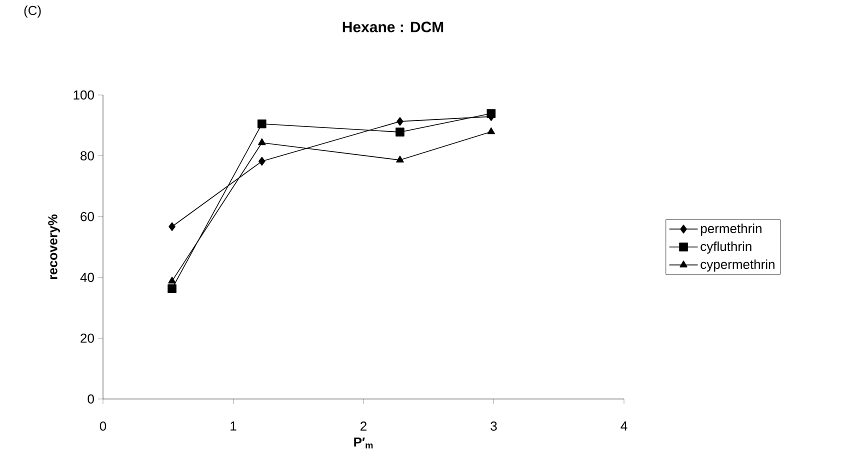 The height and width of the screenshot is (468, 866). I want to click on x-tick-label: 4, so click(624, 426).